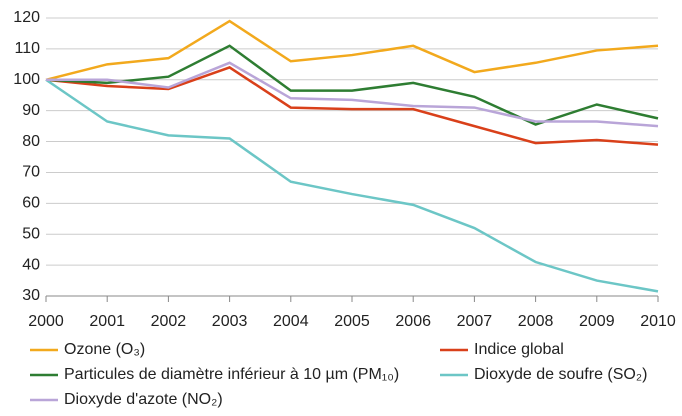 The image size is (682, 416). What do you see at coordinates (519, 349) in the screenshot?
I see `legend-label: Indice global` at bounding box center [519, 349].